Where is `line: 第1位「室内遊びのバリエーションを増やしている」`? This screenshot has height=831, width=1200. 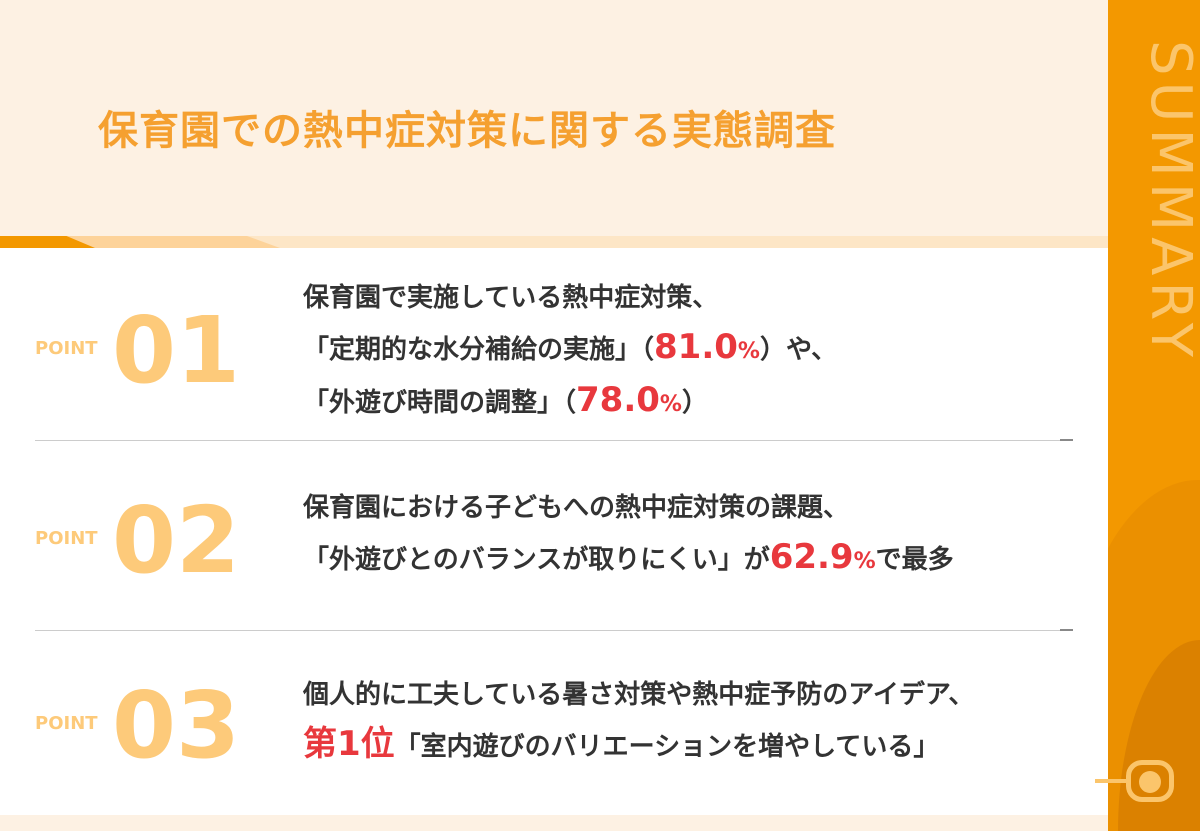
line: 第1位「室内遊びのバリエーションを増やしている」 is located at coordinates (621, 744).